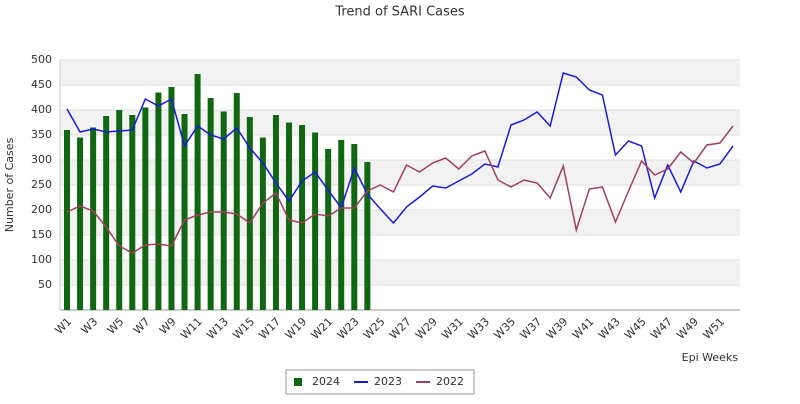 Image resolution: width=800 pixels, height=404 pixels. What do you see at coordinates (41, 109) in the screenshot?
I see `y-tick-label: 400` at bounding box center [41, 109].